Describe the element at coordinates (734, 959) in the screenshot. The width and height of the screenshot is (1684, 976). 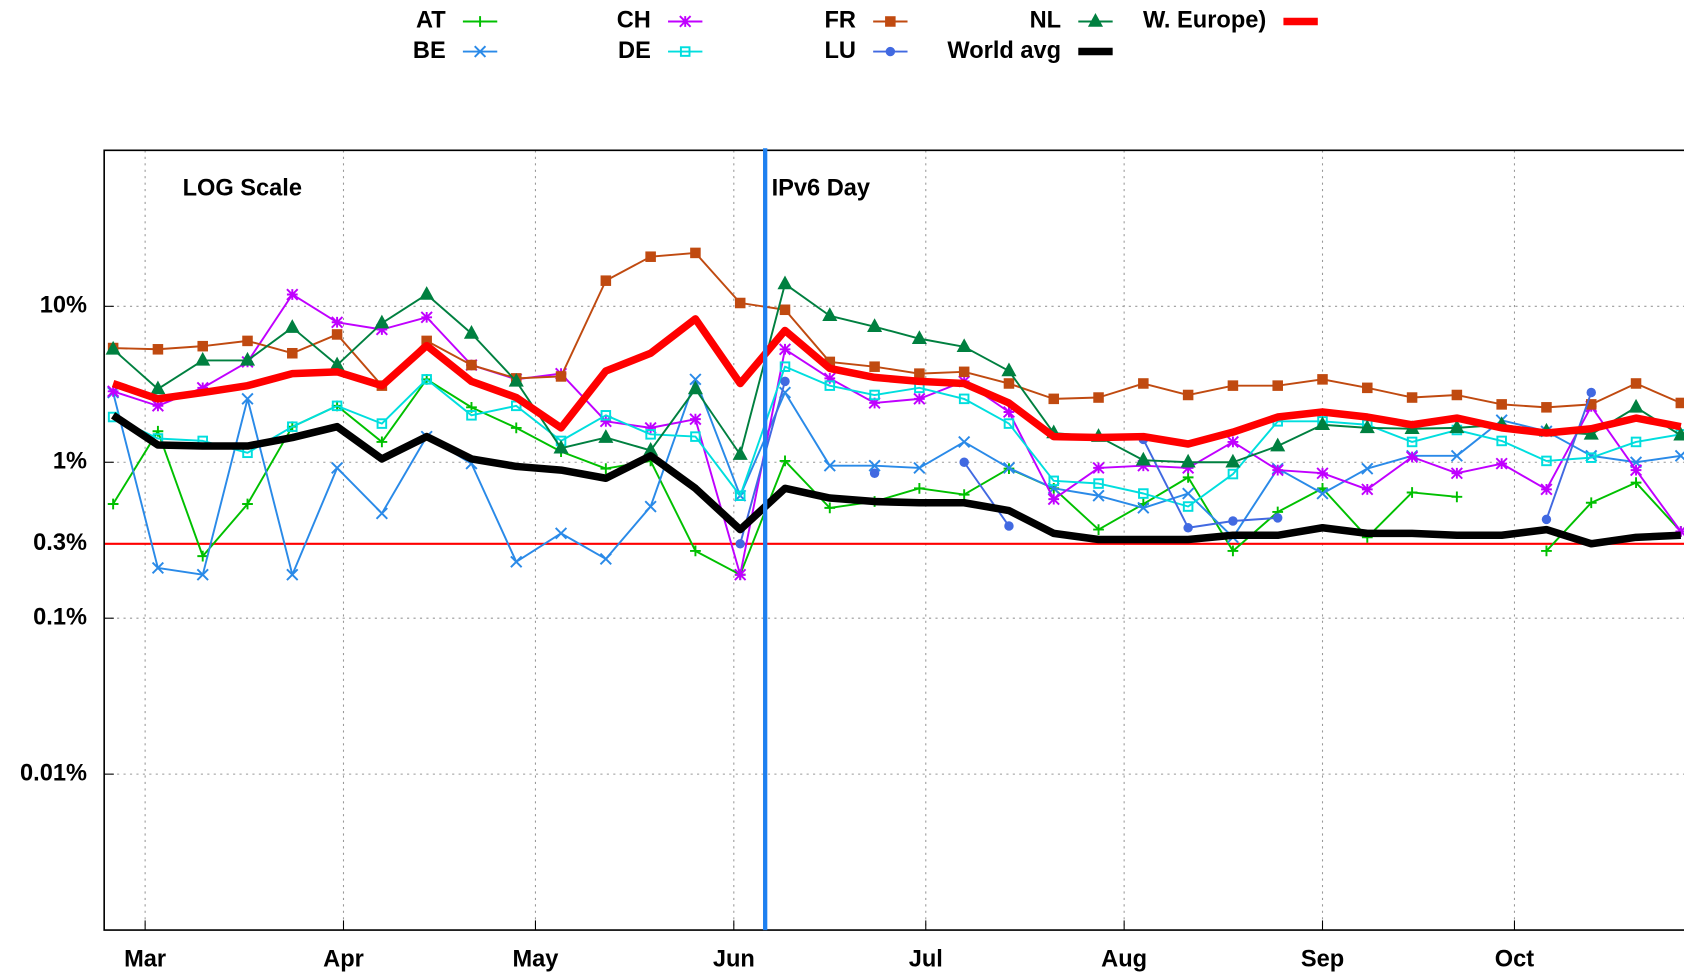
I see `x-tick-label: Jun` at that location.